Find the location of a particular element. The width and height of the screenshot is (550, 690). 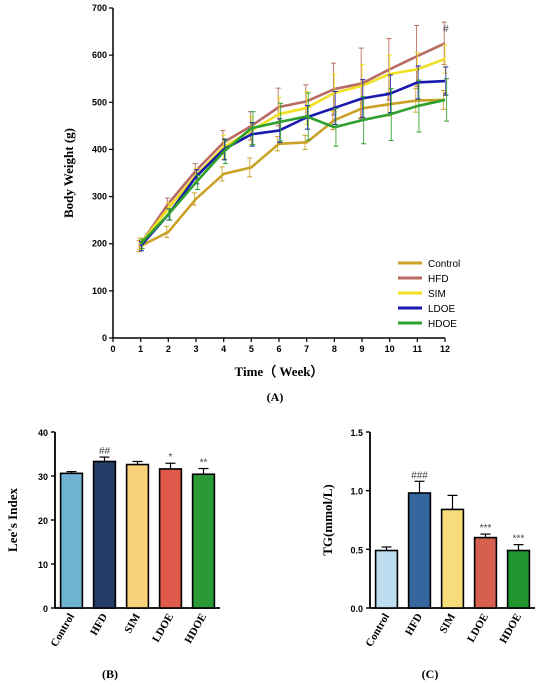

x-tick-label: 5 is located at coordinates (251, 349).